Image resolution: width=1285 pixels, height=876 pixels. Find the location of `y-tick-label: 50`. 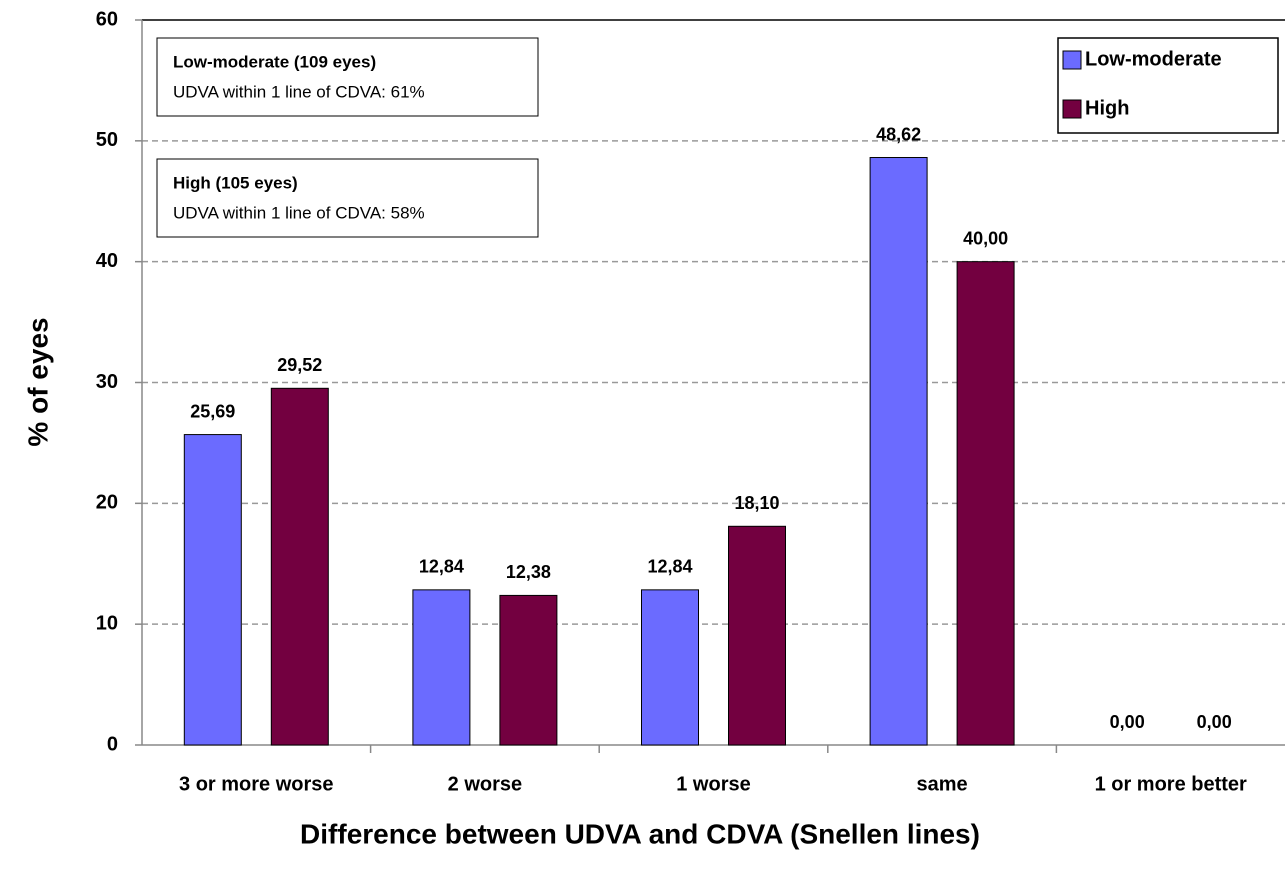

y-tick-label: 50 is located at coordinates (107, 140).